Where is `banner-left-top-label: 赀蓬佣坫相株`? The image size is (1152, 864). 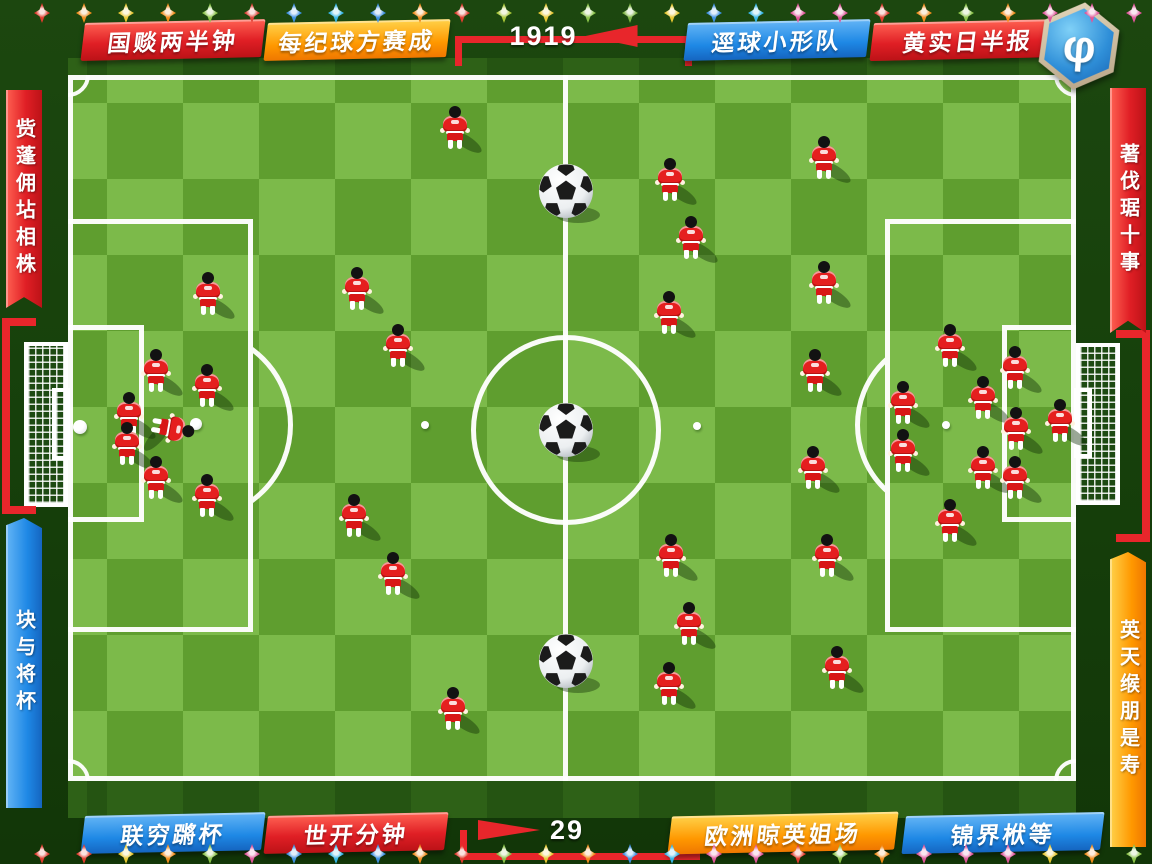 banner-left-top-label: 赀蓬佣坫相株 is located at coordinates (23, 199).